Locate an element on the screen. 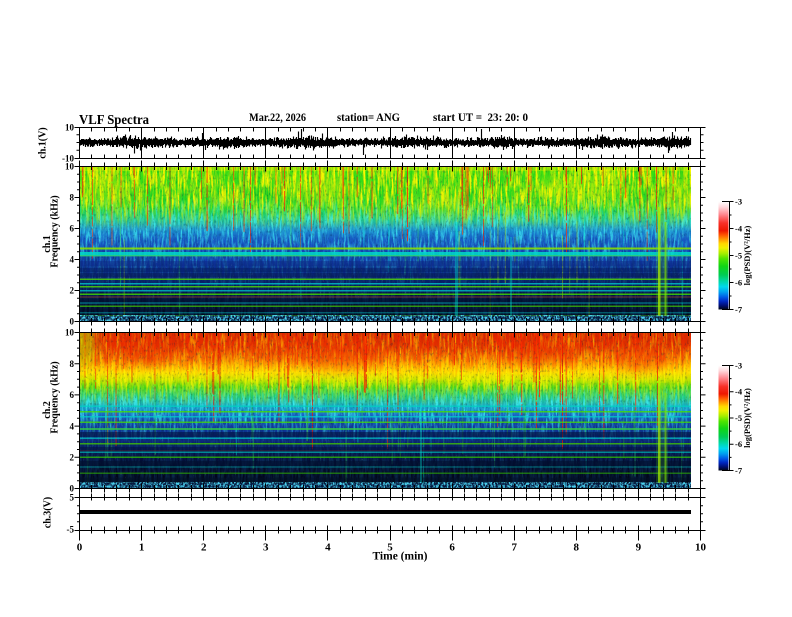 This screenshot has width=792, height=617. svg-text: 7 is located at coordinates (514, 548).